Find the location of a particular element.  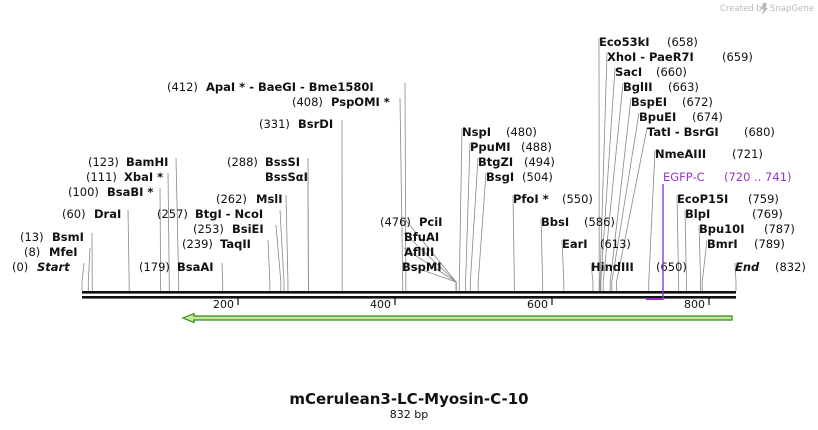

site-label-pcii: (476) PciI is located at coordinates (411, 222).